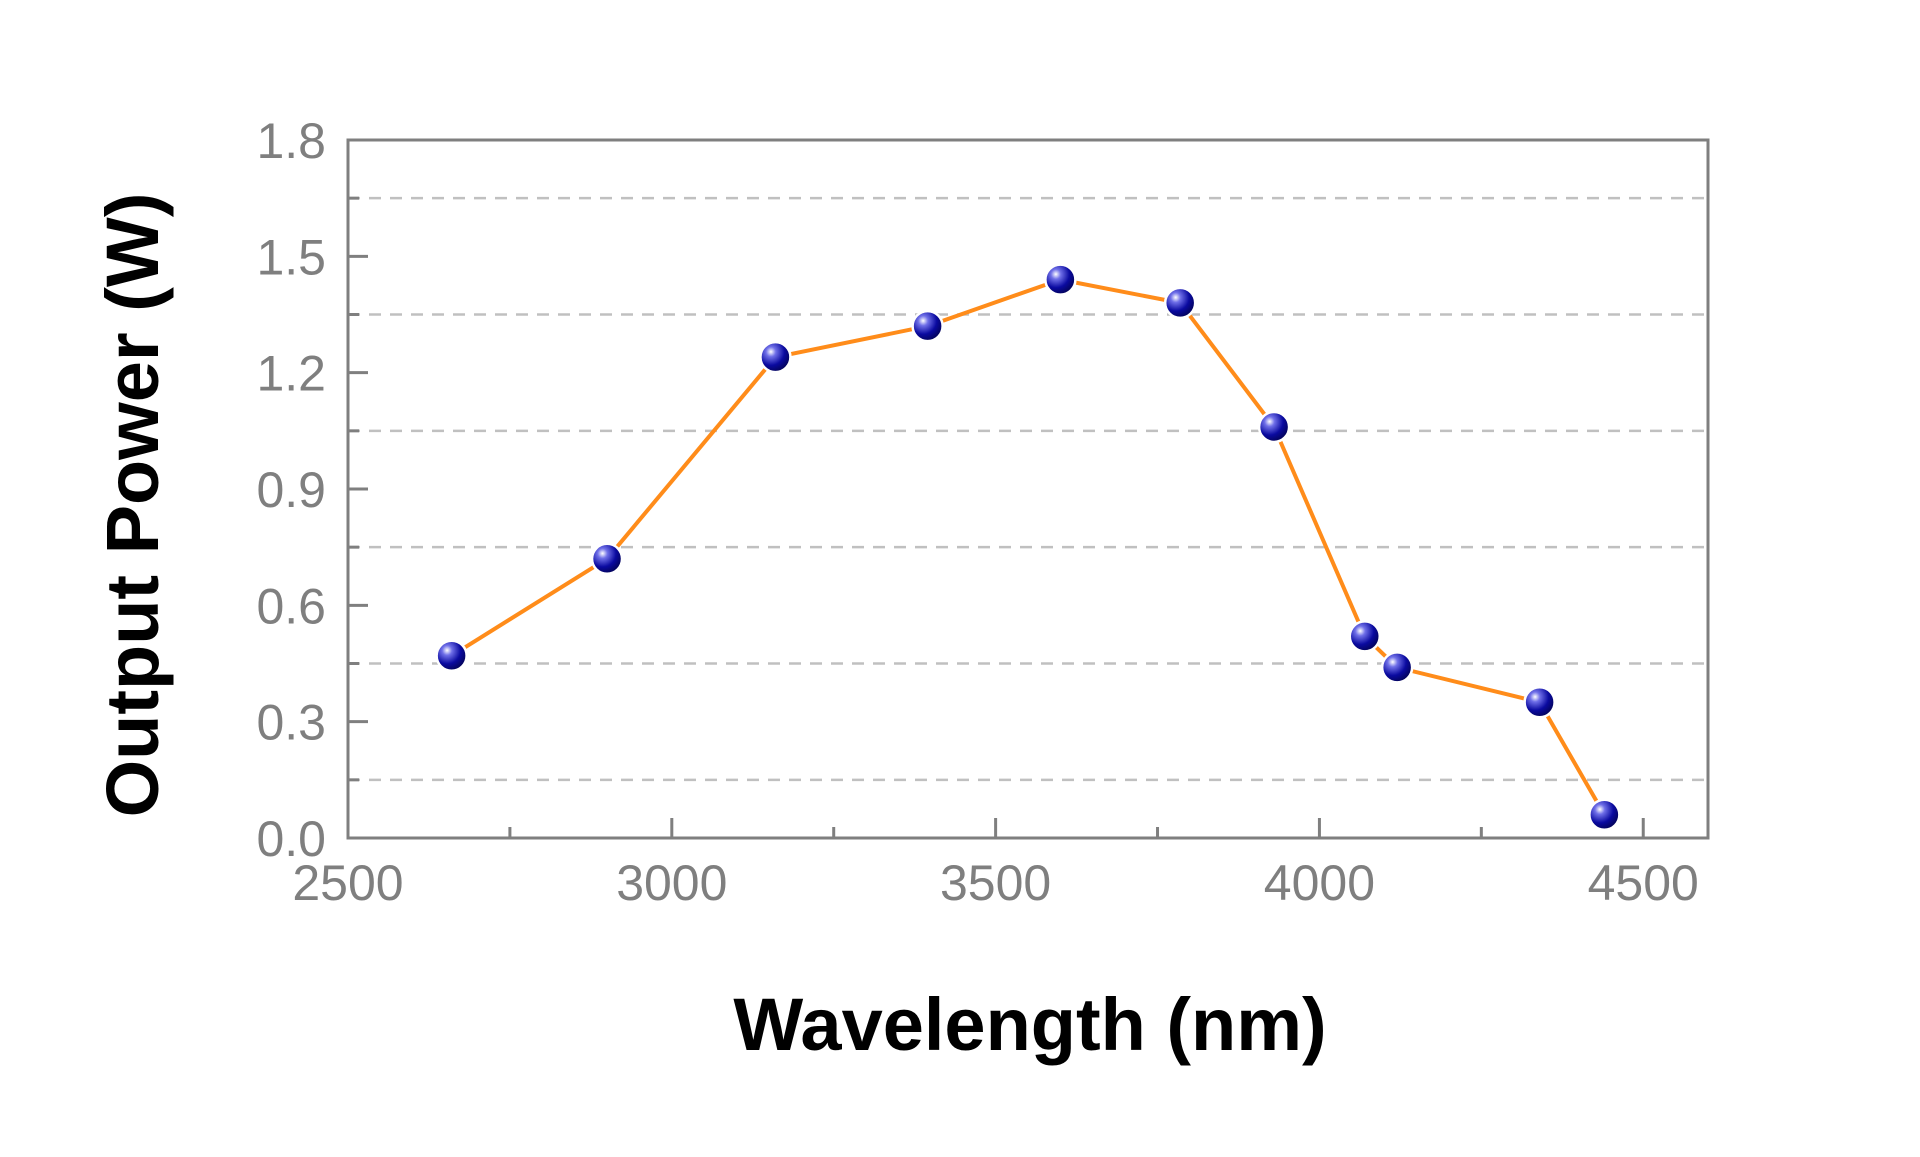 The height and width of the screenshot is (1157, 1920). Describe the element at coordinates (291, 257) in the screenshot. I see `y-tick-label: 1.5` at that location.